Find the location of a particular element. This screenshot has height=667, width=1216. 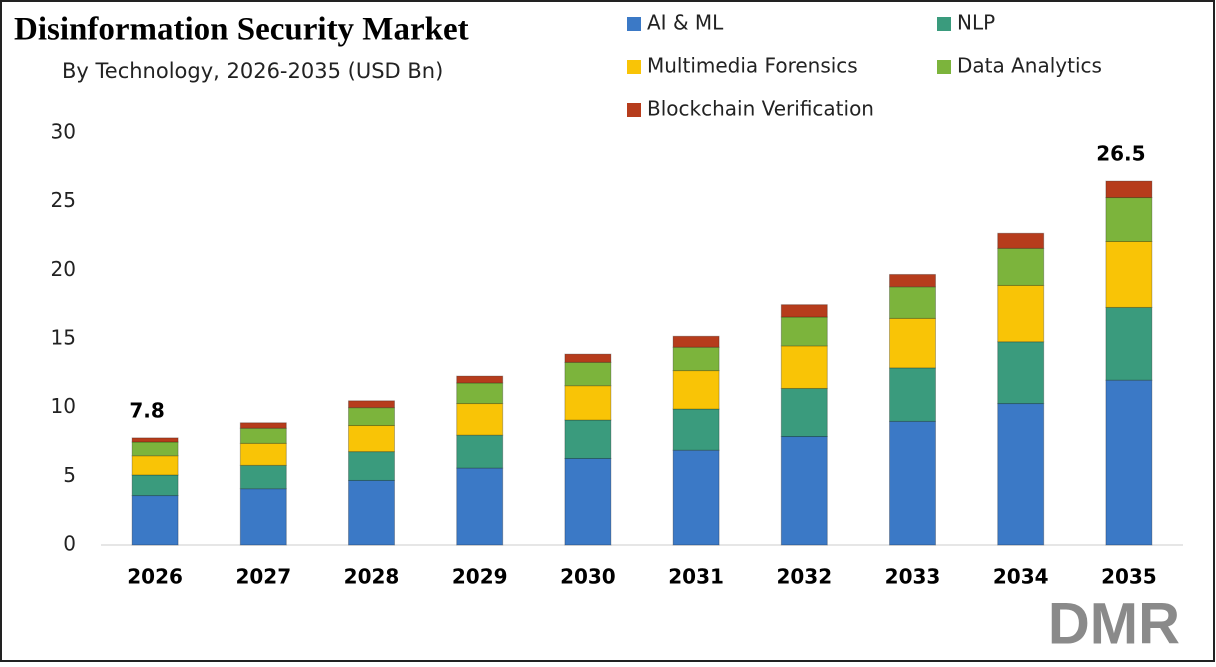

legend-label: Blockchain Verification is located at coordinates (760, 109).